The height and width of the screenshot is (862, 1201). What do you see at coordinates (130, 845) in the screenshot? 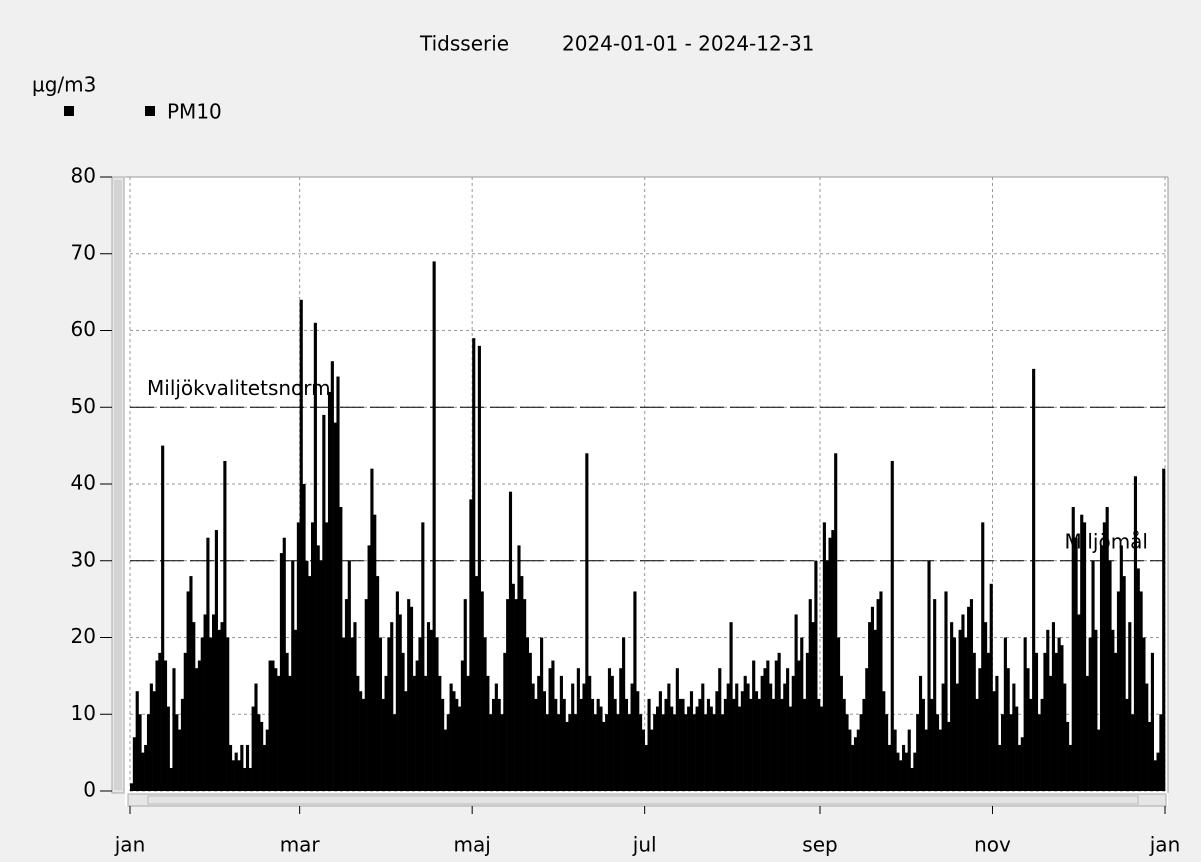
I see `x-tick-label: jan` at bounding box center [130, 845].